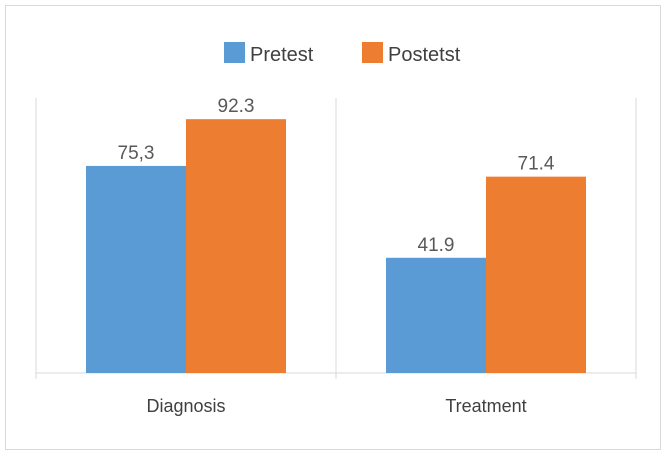 The image size is (668, 457). I want to click on data-label: 92.3, so click(236, 106).